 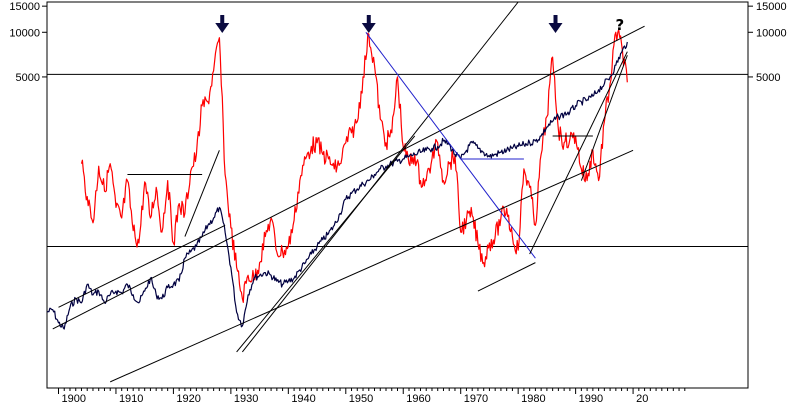 I want to click on final-steep-line, so click(x=604, y=118).